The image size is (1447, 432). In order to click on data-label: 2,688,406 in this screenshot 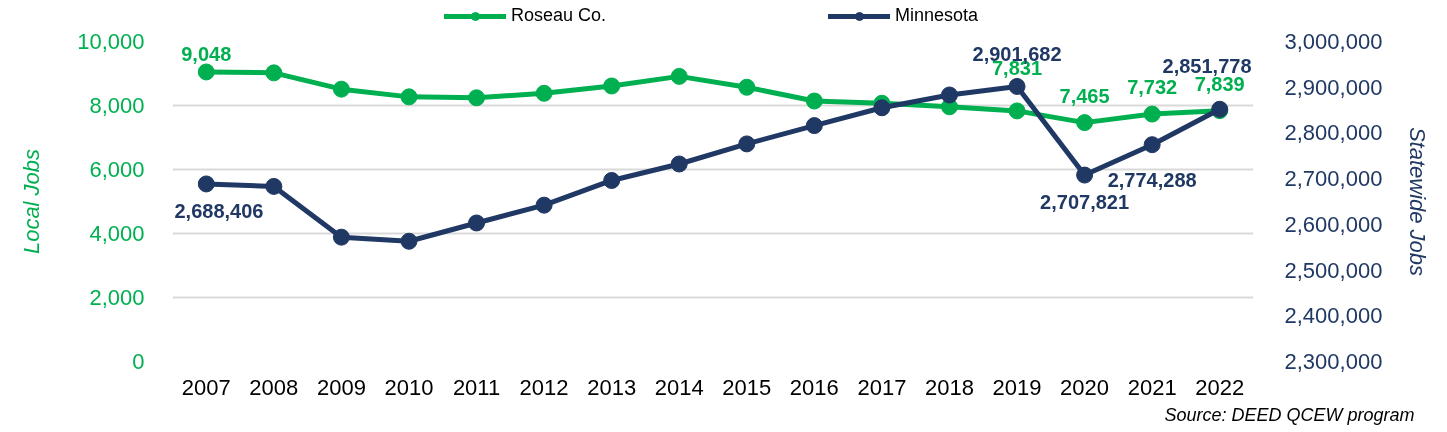, I will do `click(219, 210)`.